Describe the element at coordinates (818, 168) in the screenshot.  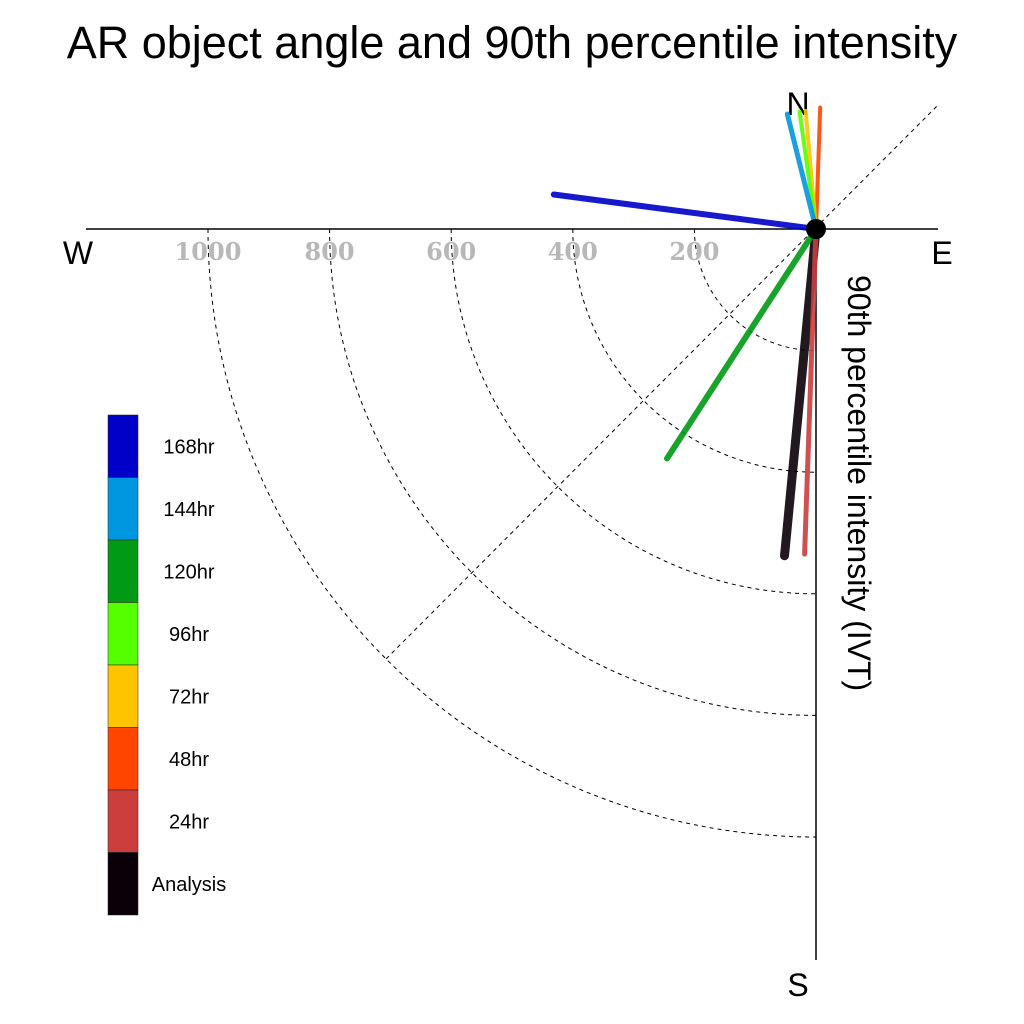
I see `vector-48hr` at that location.